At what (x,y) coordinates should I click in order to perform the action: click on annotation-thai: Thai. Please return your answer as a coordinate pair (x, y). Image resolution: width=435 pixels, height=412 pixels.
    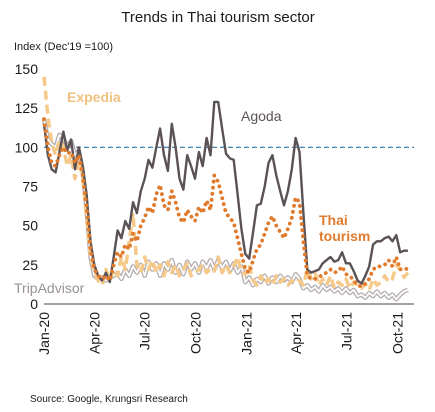
    Looking at the image, I should click on (333, 220).